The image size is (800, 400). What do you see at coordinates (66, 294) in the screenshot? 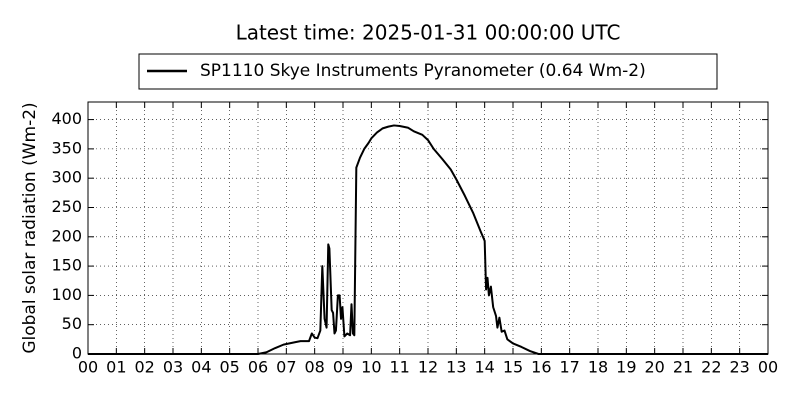
I see `y-tick-label: 100` at bounding box center [66, 294].